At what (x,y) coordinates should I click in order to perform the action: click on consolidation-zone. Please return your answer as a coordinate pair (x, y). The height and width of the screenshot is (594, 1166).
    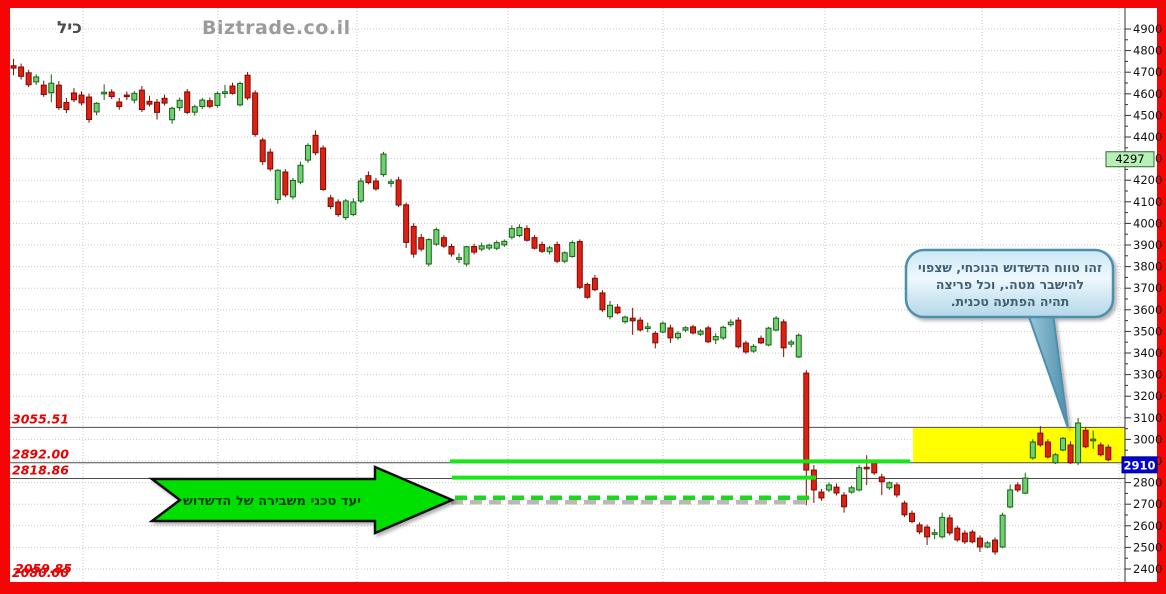
    Looking at the image, I should click on (1019, 445).